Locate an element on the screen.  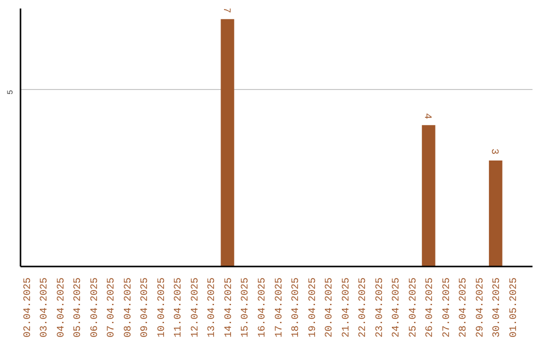
x-tick-label: 09.04.2025 is located at coordinates (146, 307).